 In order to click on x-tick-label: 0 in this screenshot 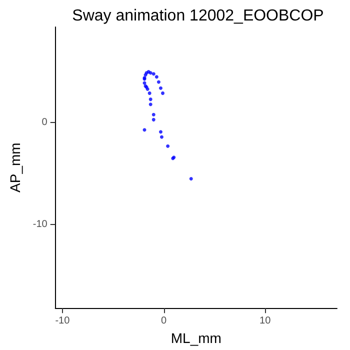, I will do `click(163, 321)`.